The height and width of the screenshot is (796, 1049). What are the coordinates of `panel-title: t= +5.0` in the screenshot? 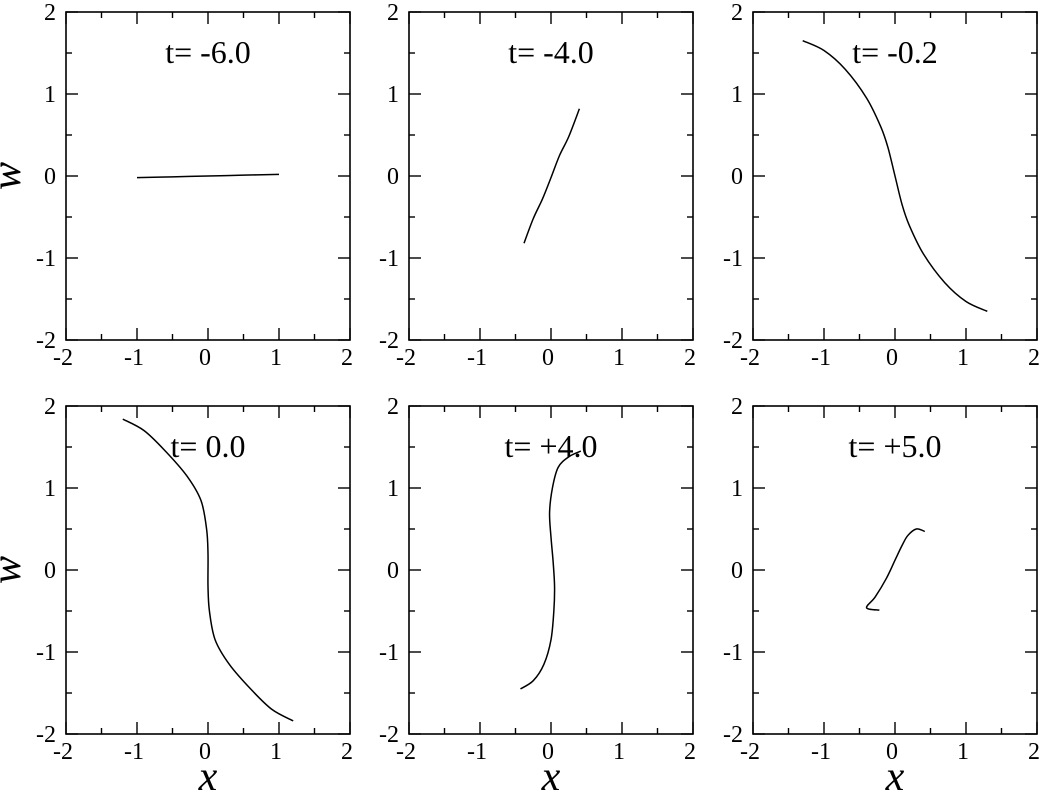 It's located at (895, 446).